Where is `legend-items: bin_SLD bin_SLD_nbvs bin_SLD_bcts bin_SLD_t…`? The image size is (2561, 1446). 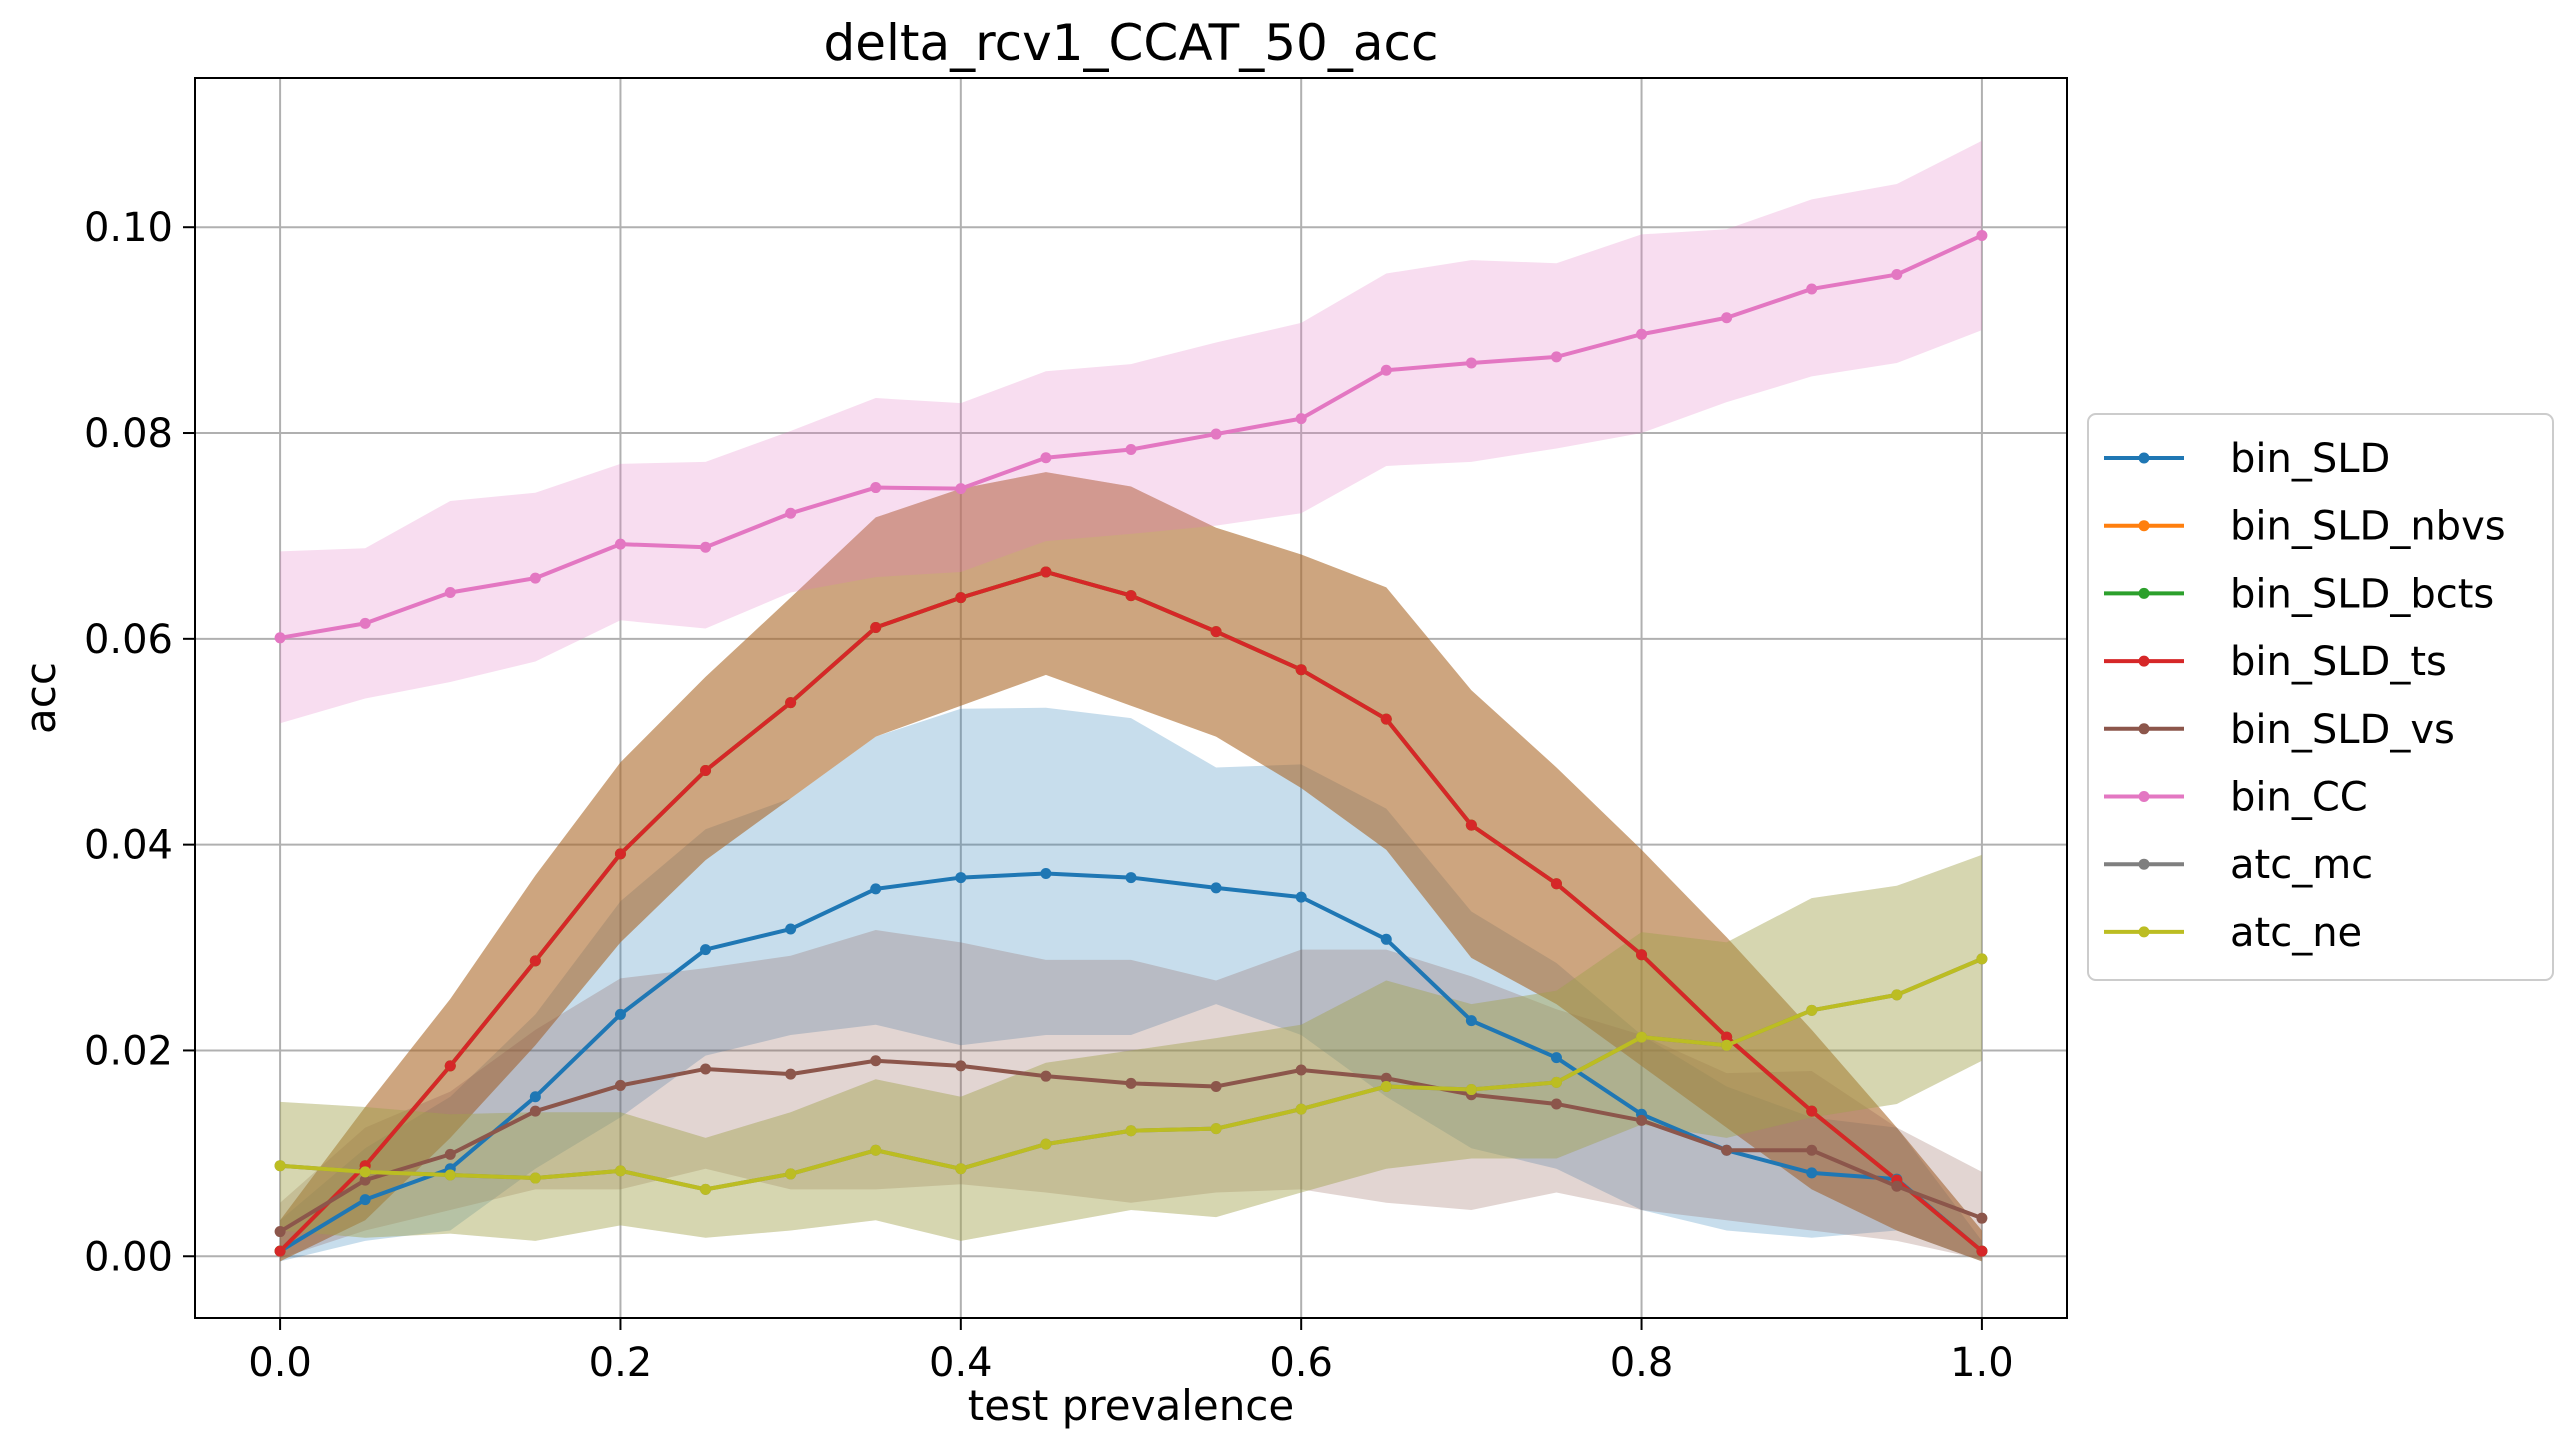 legend-items: bin_SLD bin_SLD_nbvs bin_SLD_bcts bin_SLD_t… is located at coordinates (2305, 696).